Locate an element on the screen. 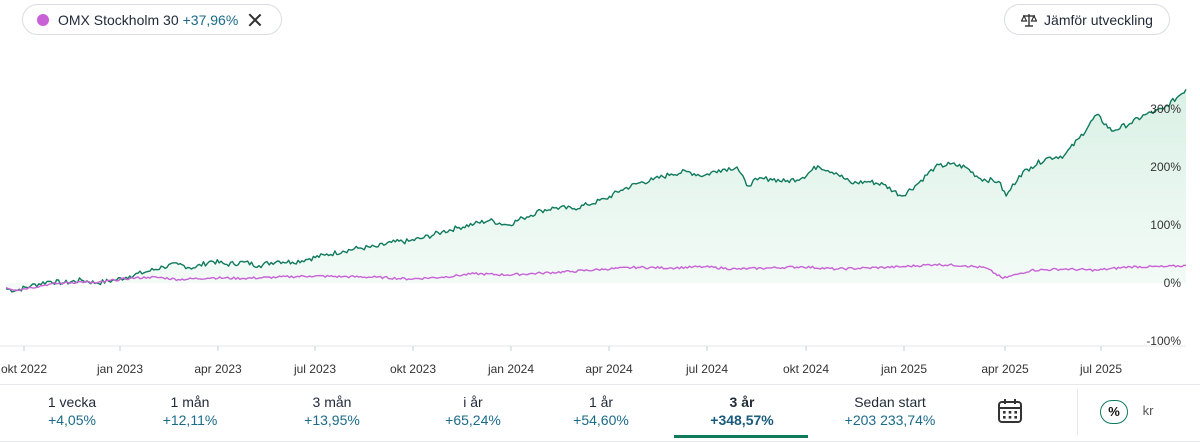 The image size is (1200, 442). x-tick-label: apr 2025 is located at coordinates (1005, 369).